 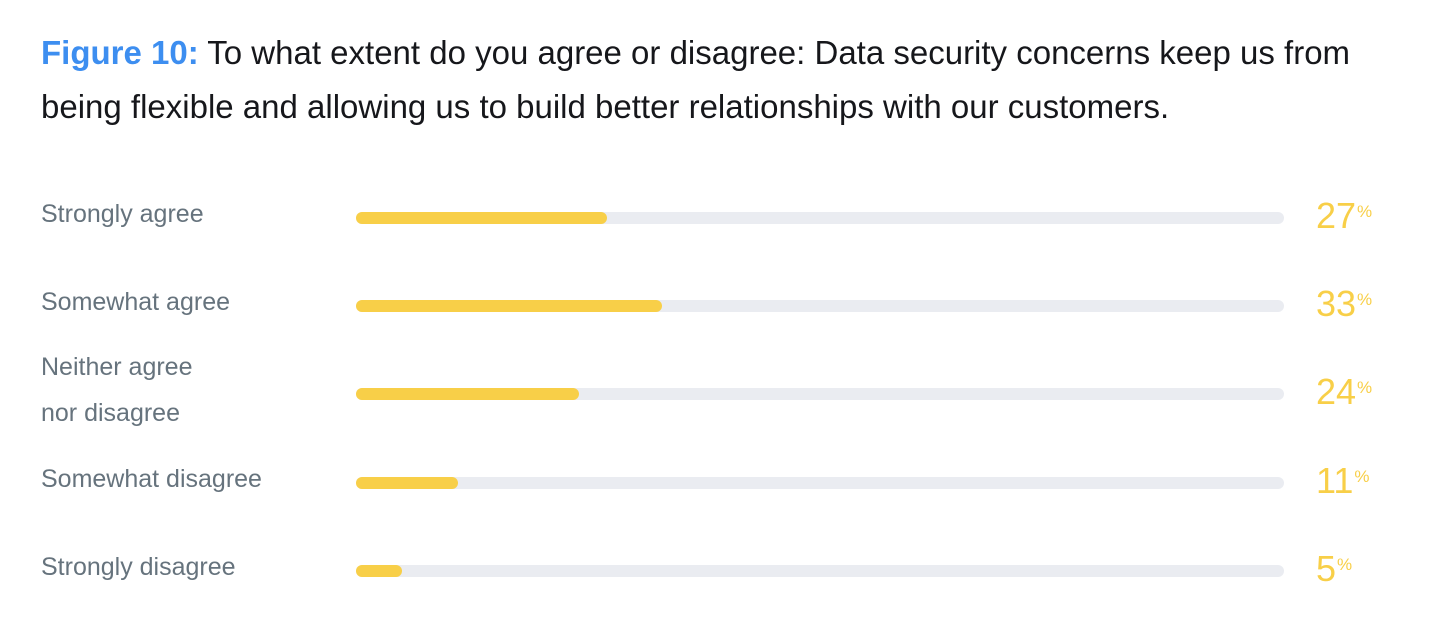 I want to click on category-label-line: Somewhat disagree, so click(x=151, y=479).